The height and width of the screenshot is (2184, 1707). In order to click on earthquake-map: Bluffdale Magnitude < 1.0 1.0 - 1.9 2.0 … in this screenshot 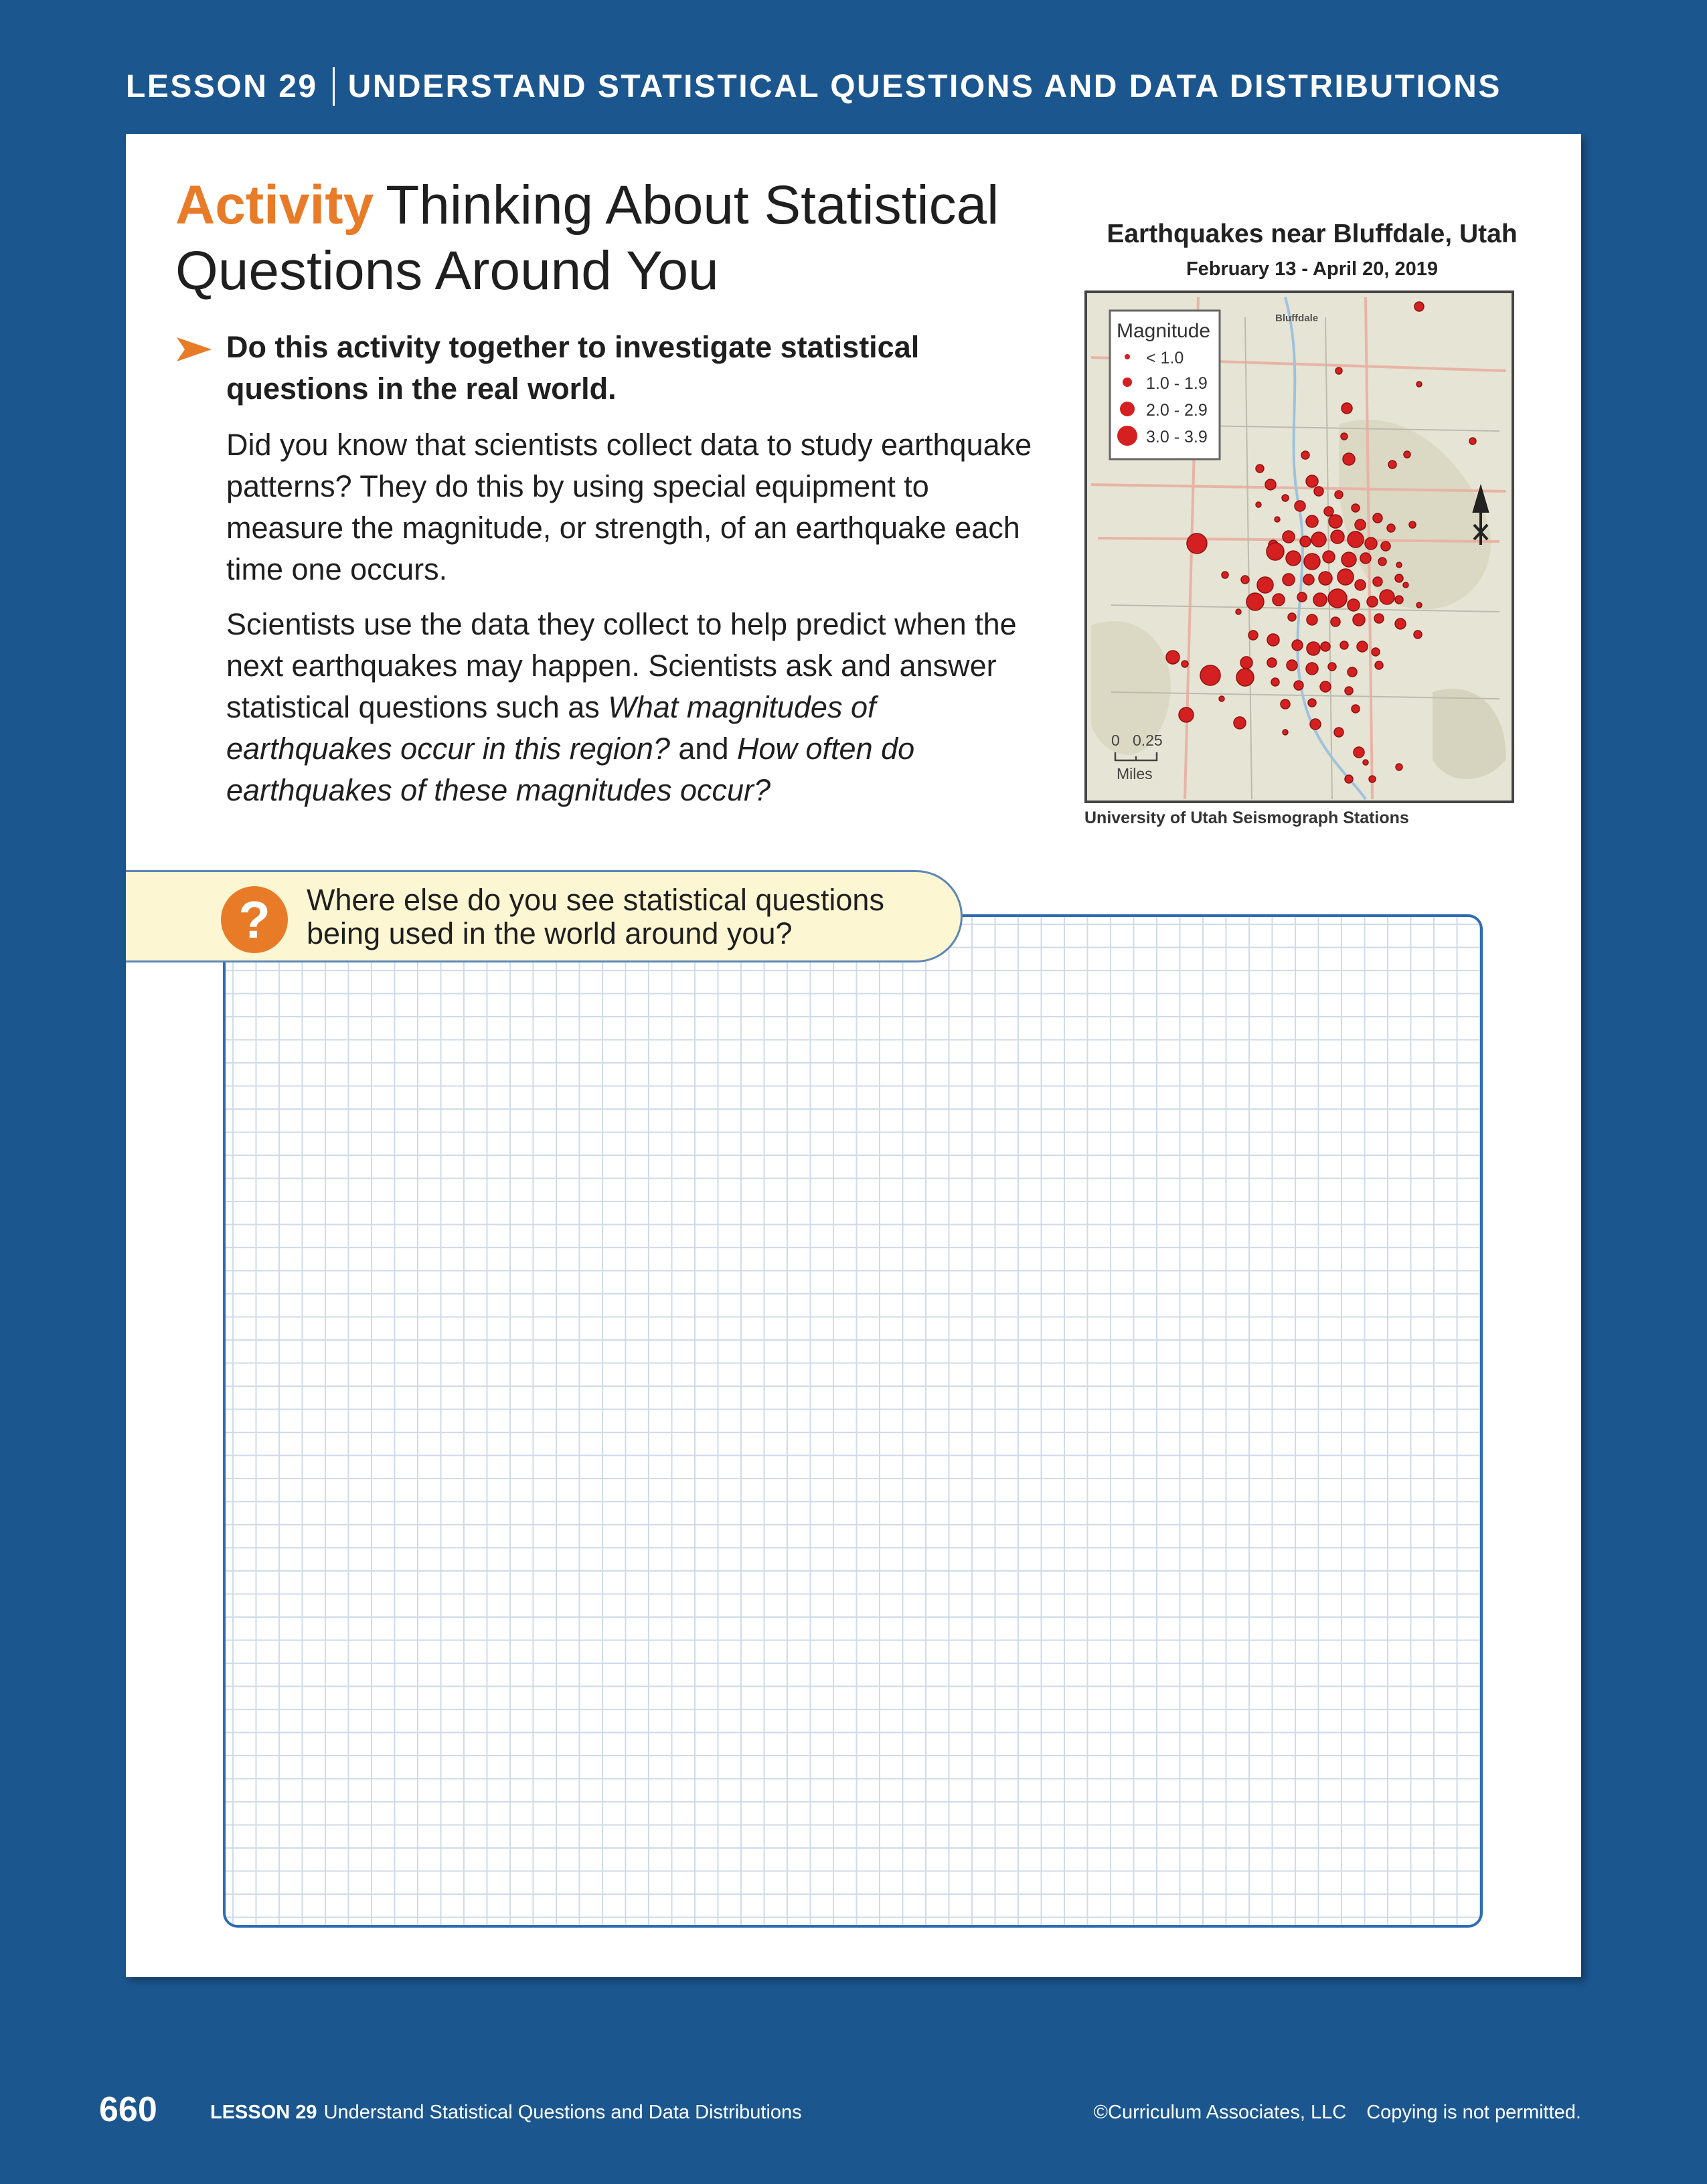, I will do `click(1299, 546)`.